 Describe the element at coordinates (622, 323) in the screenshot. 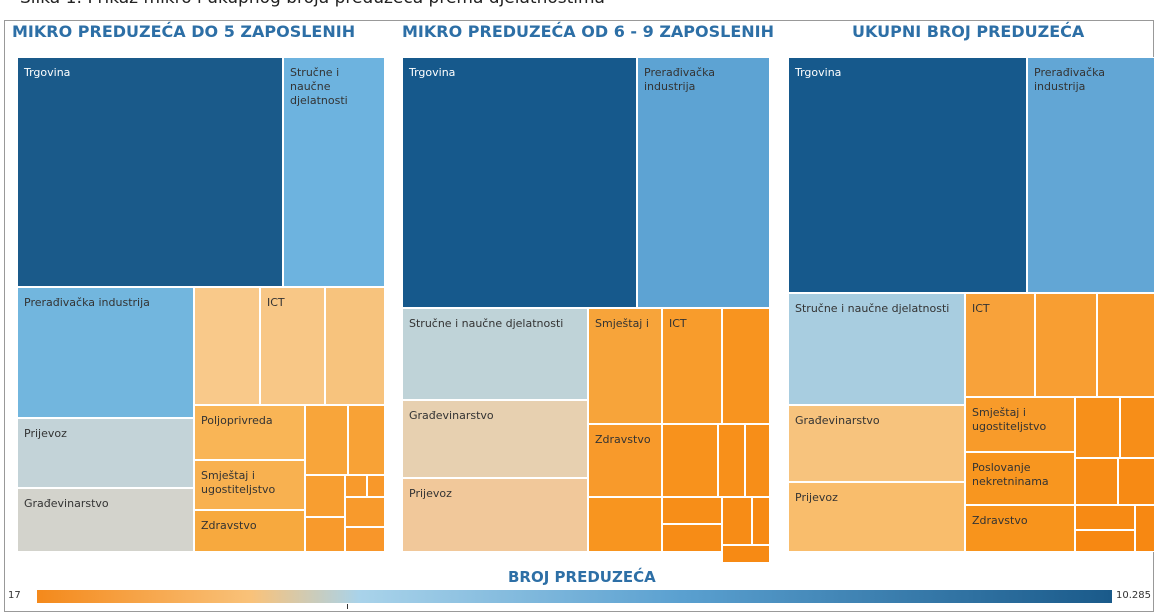

I see `tile-label: Smještaj i` at that location.